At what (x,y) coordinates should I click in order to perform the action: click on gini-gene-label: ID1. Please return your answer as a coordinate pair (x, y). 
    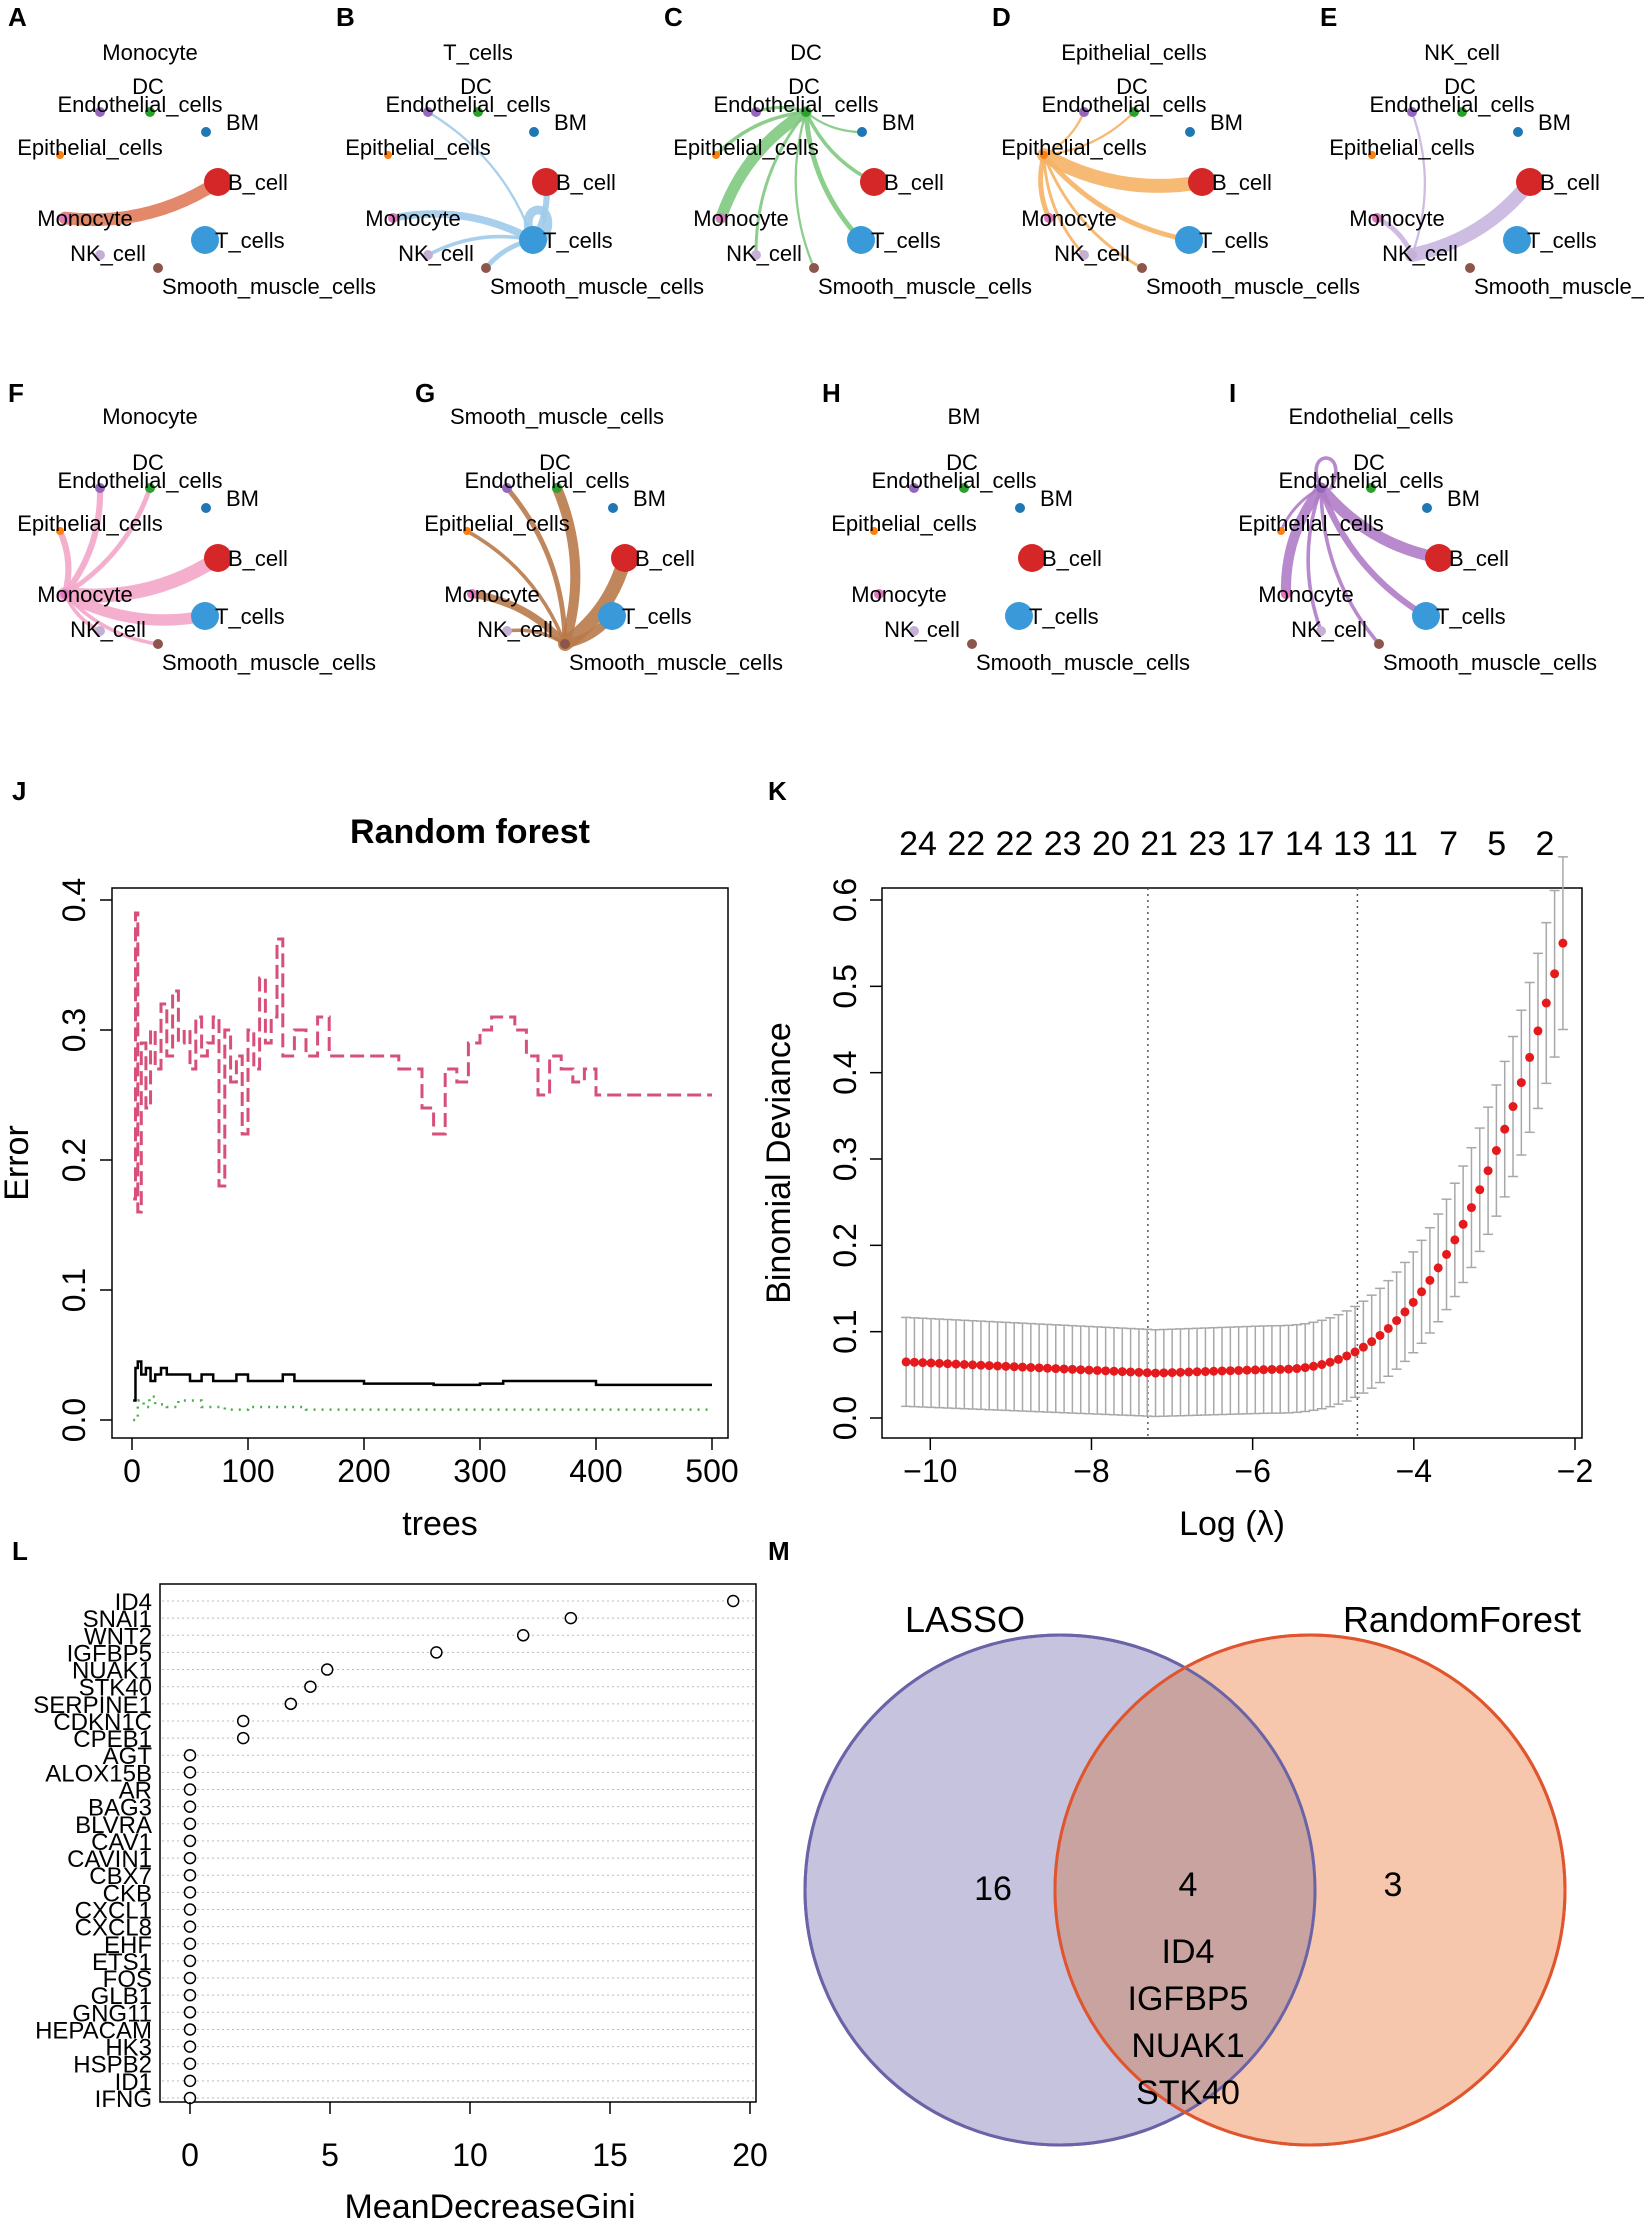
    Looking at the image, I should click on (133, 2082).